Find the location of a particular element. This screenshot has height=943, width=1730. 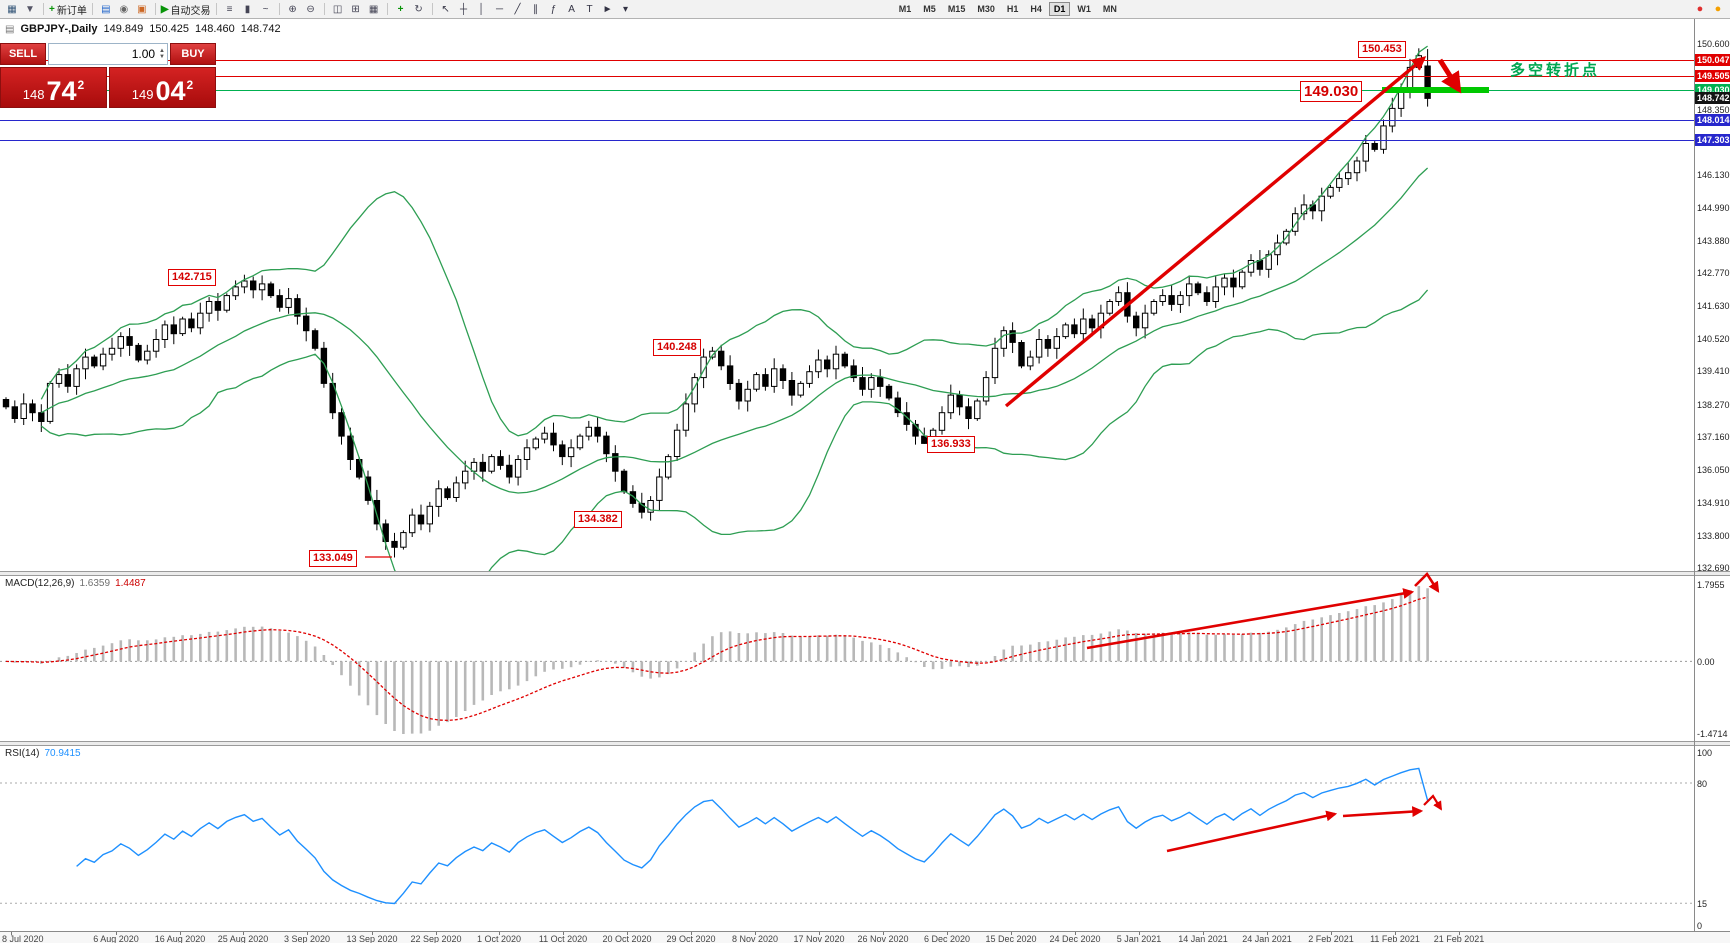

cursor-icon: ↖ is located at coordinates (445, 9).